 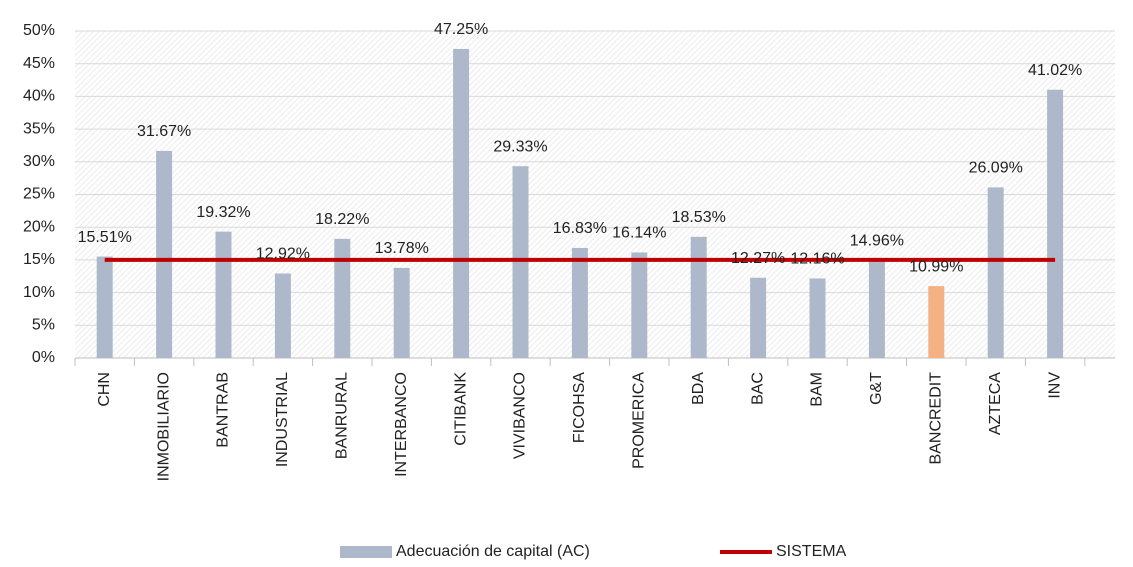 I want to click on x-tick-label: BANTRAB, so click(x=223, y=410).